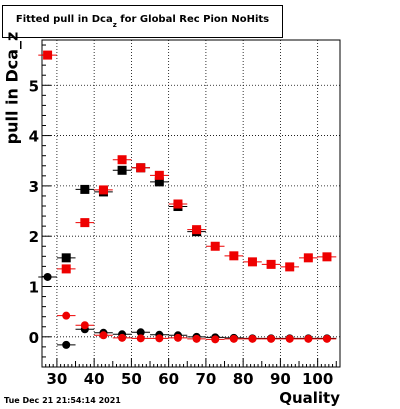 The image size is (400, 409). What do you see at coordinates (34, 288) in the screenshot?
I see `y-tick-label: 1` at bounding box center [34, 288].